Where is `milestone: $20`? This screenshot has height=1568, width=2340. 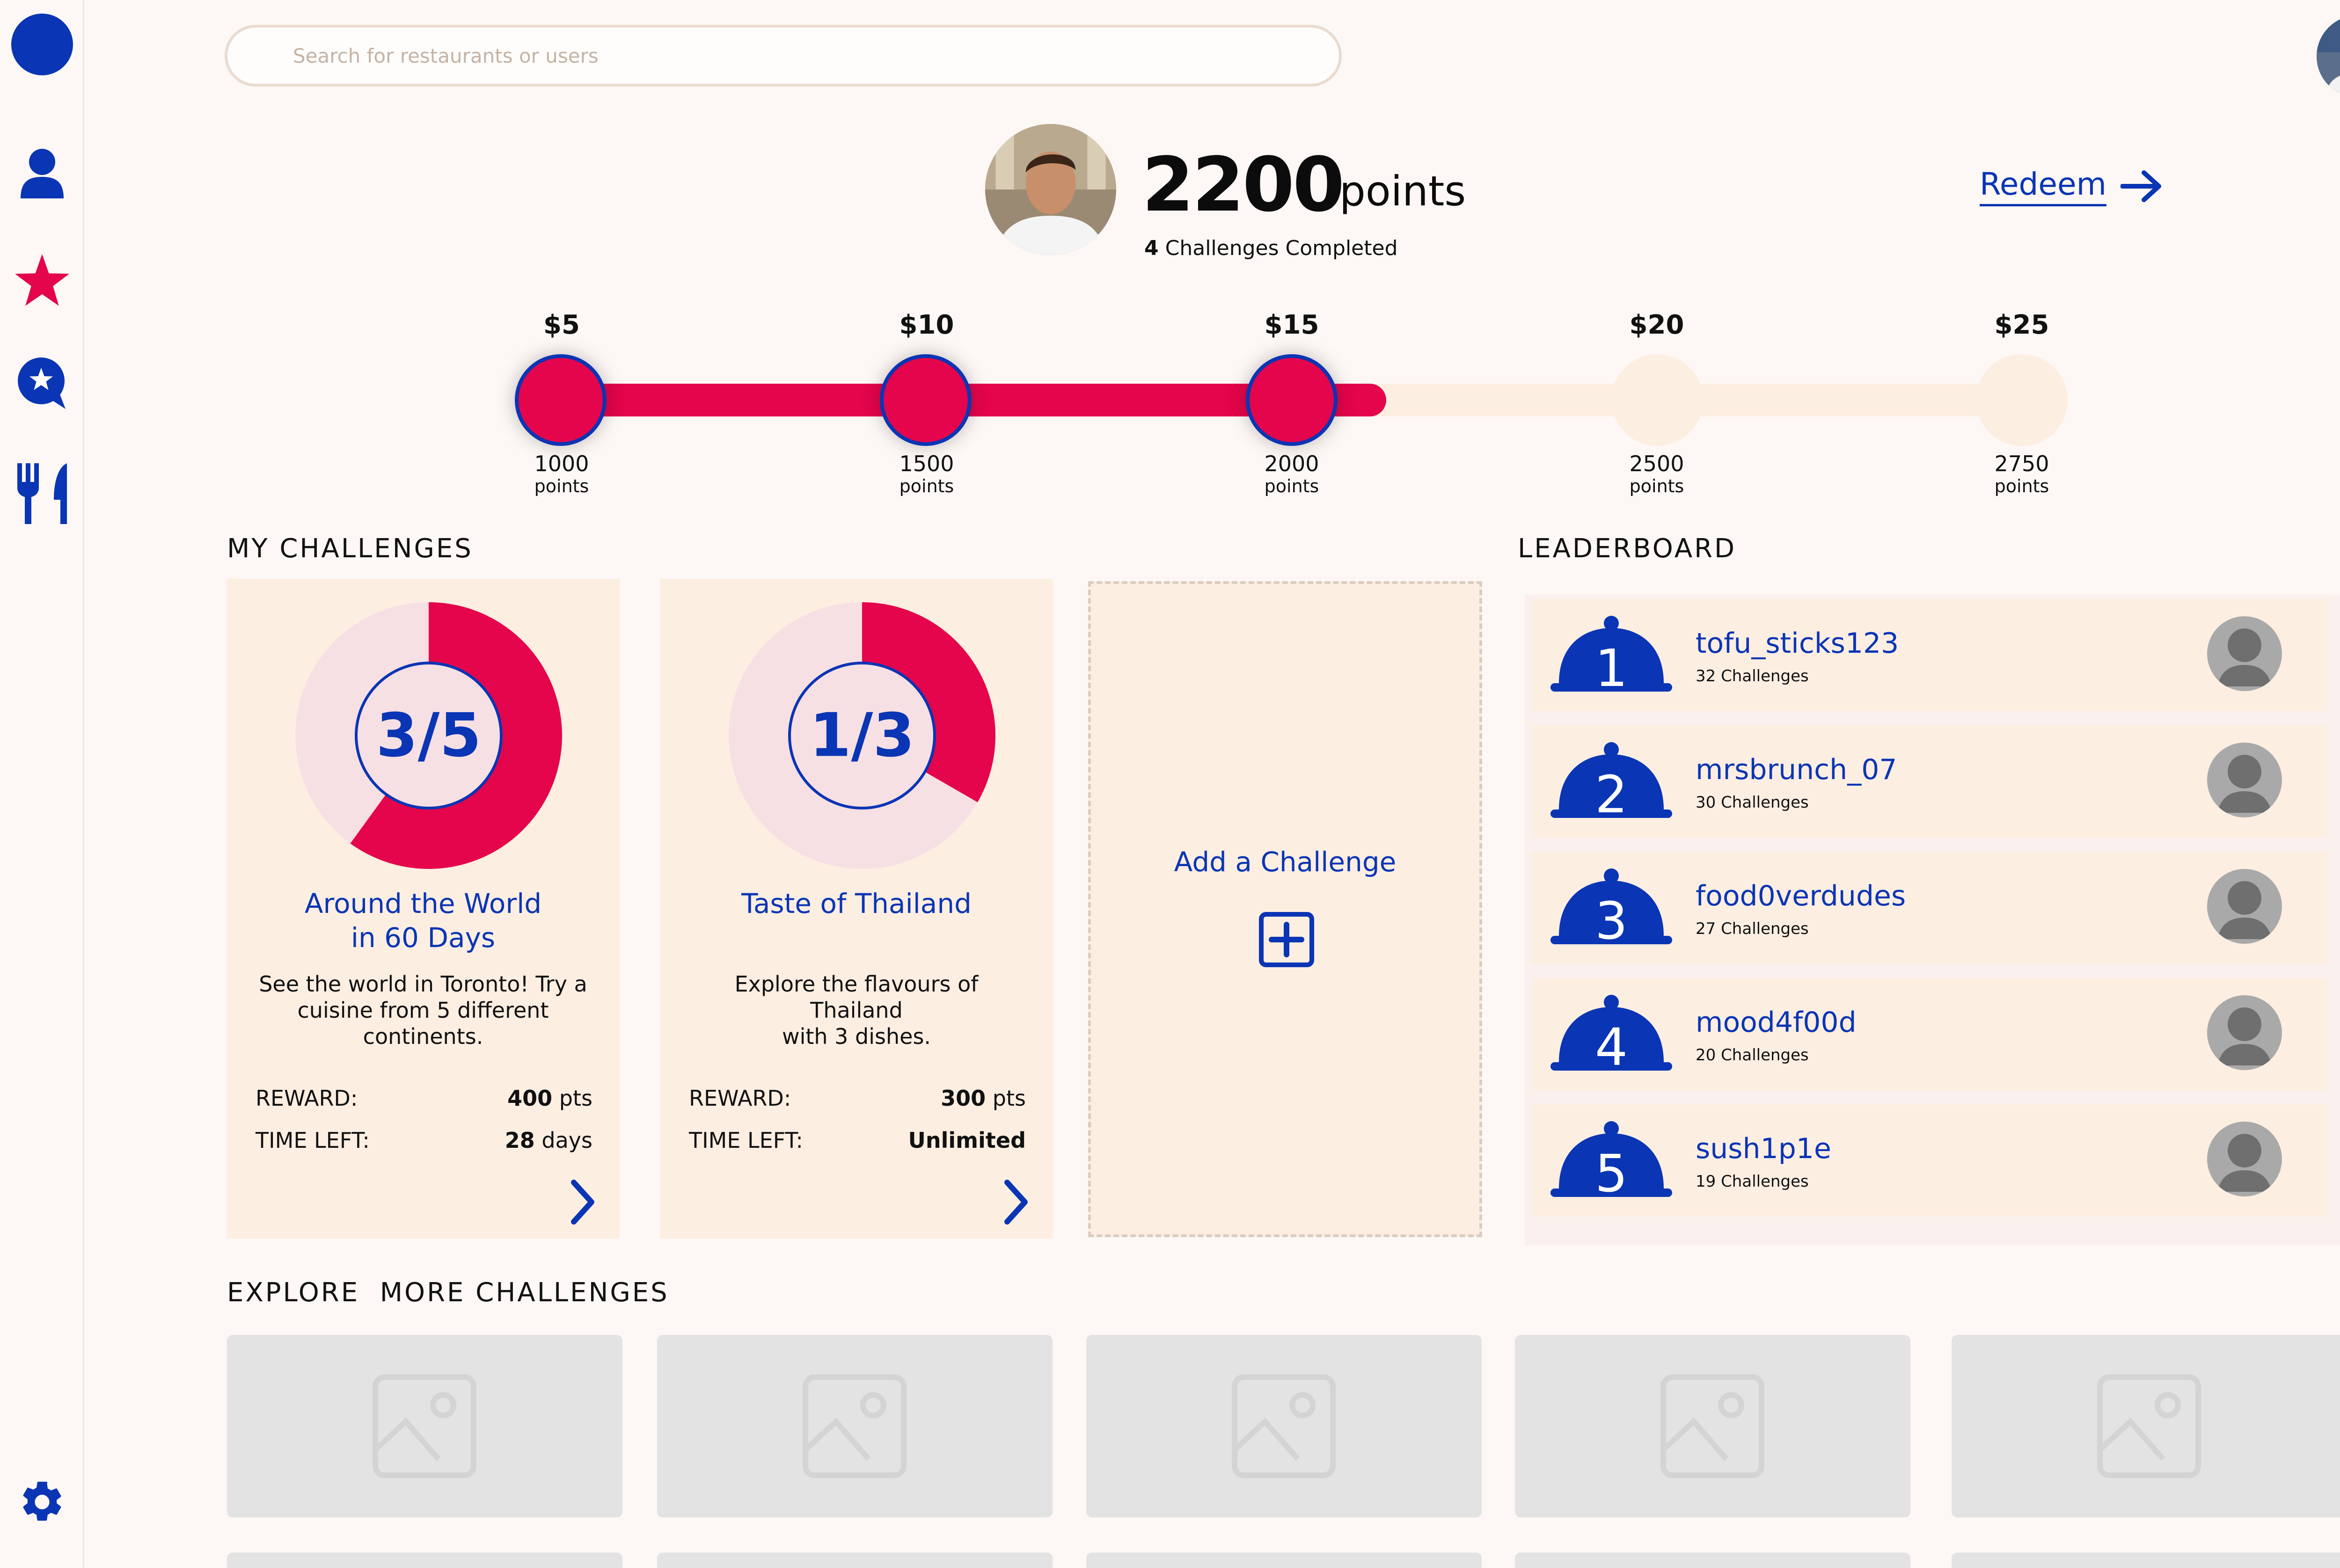 milestone: $20 is located at coordinates (1656, 325).